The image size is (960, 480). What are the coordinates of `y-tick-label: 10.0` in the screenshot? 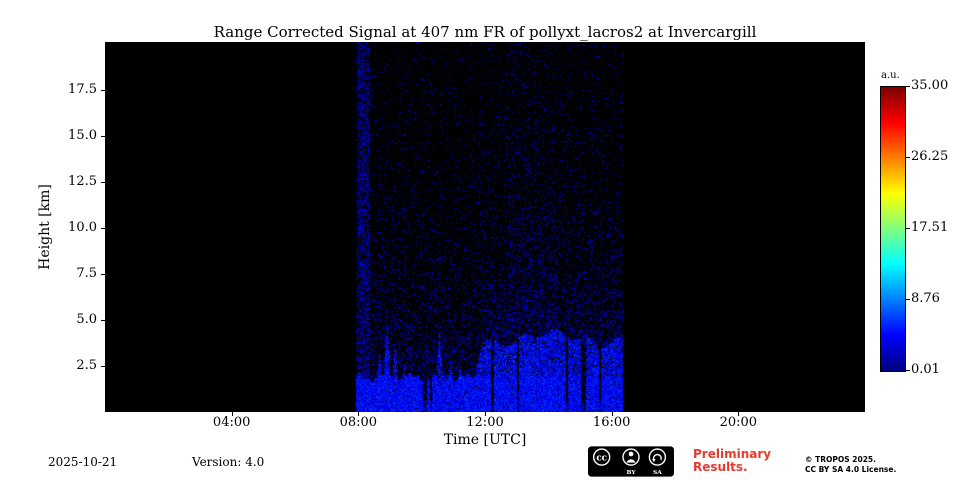 It's located at (82, 227).